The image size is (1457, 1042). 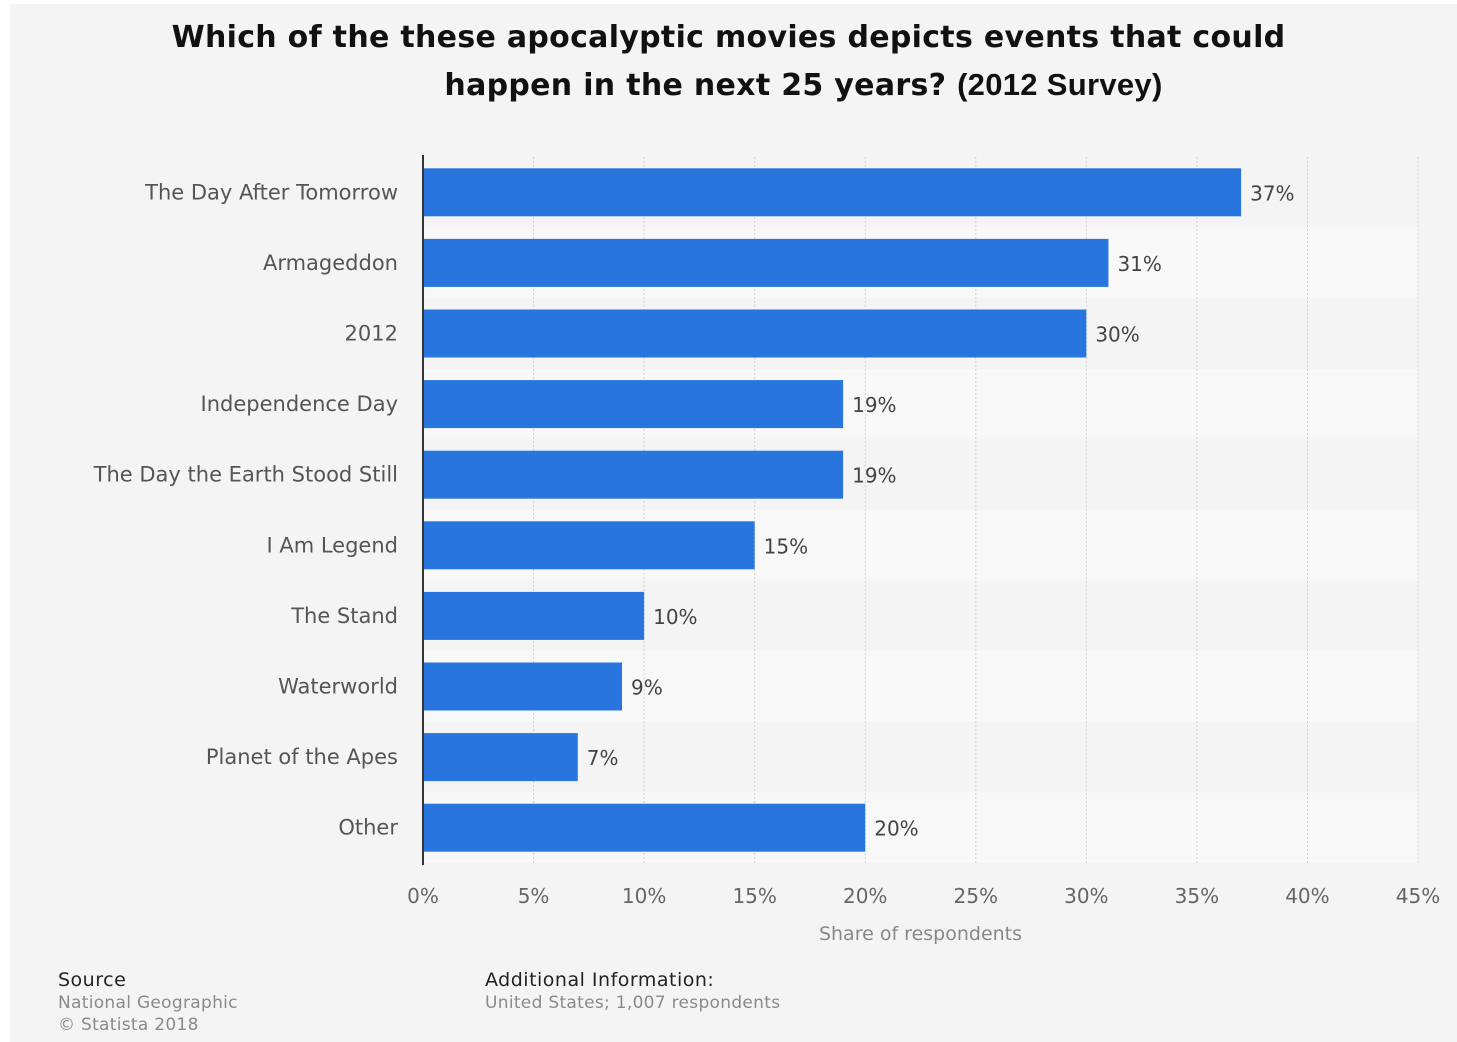 What do you see at coordinates (423, 896) in the screenshot?
I see `x-tick-label: 0%` at bounding box center [423, 896].